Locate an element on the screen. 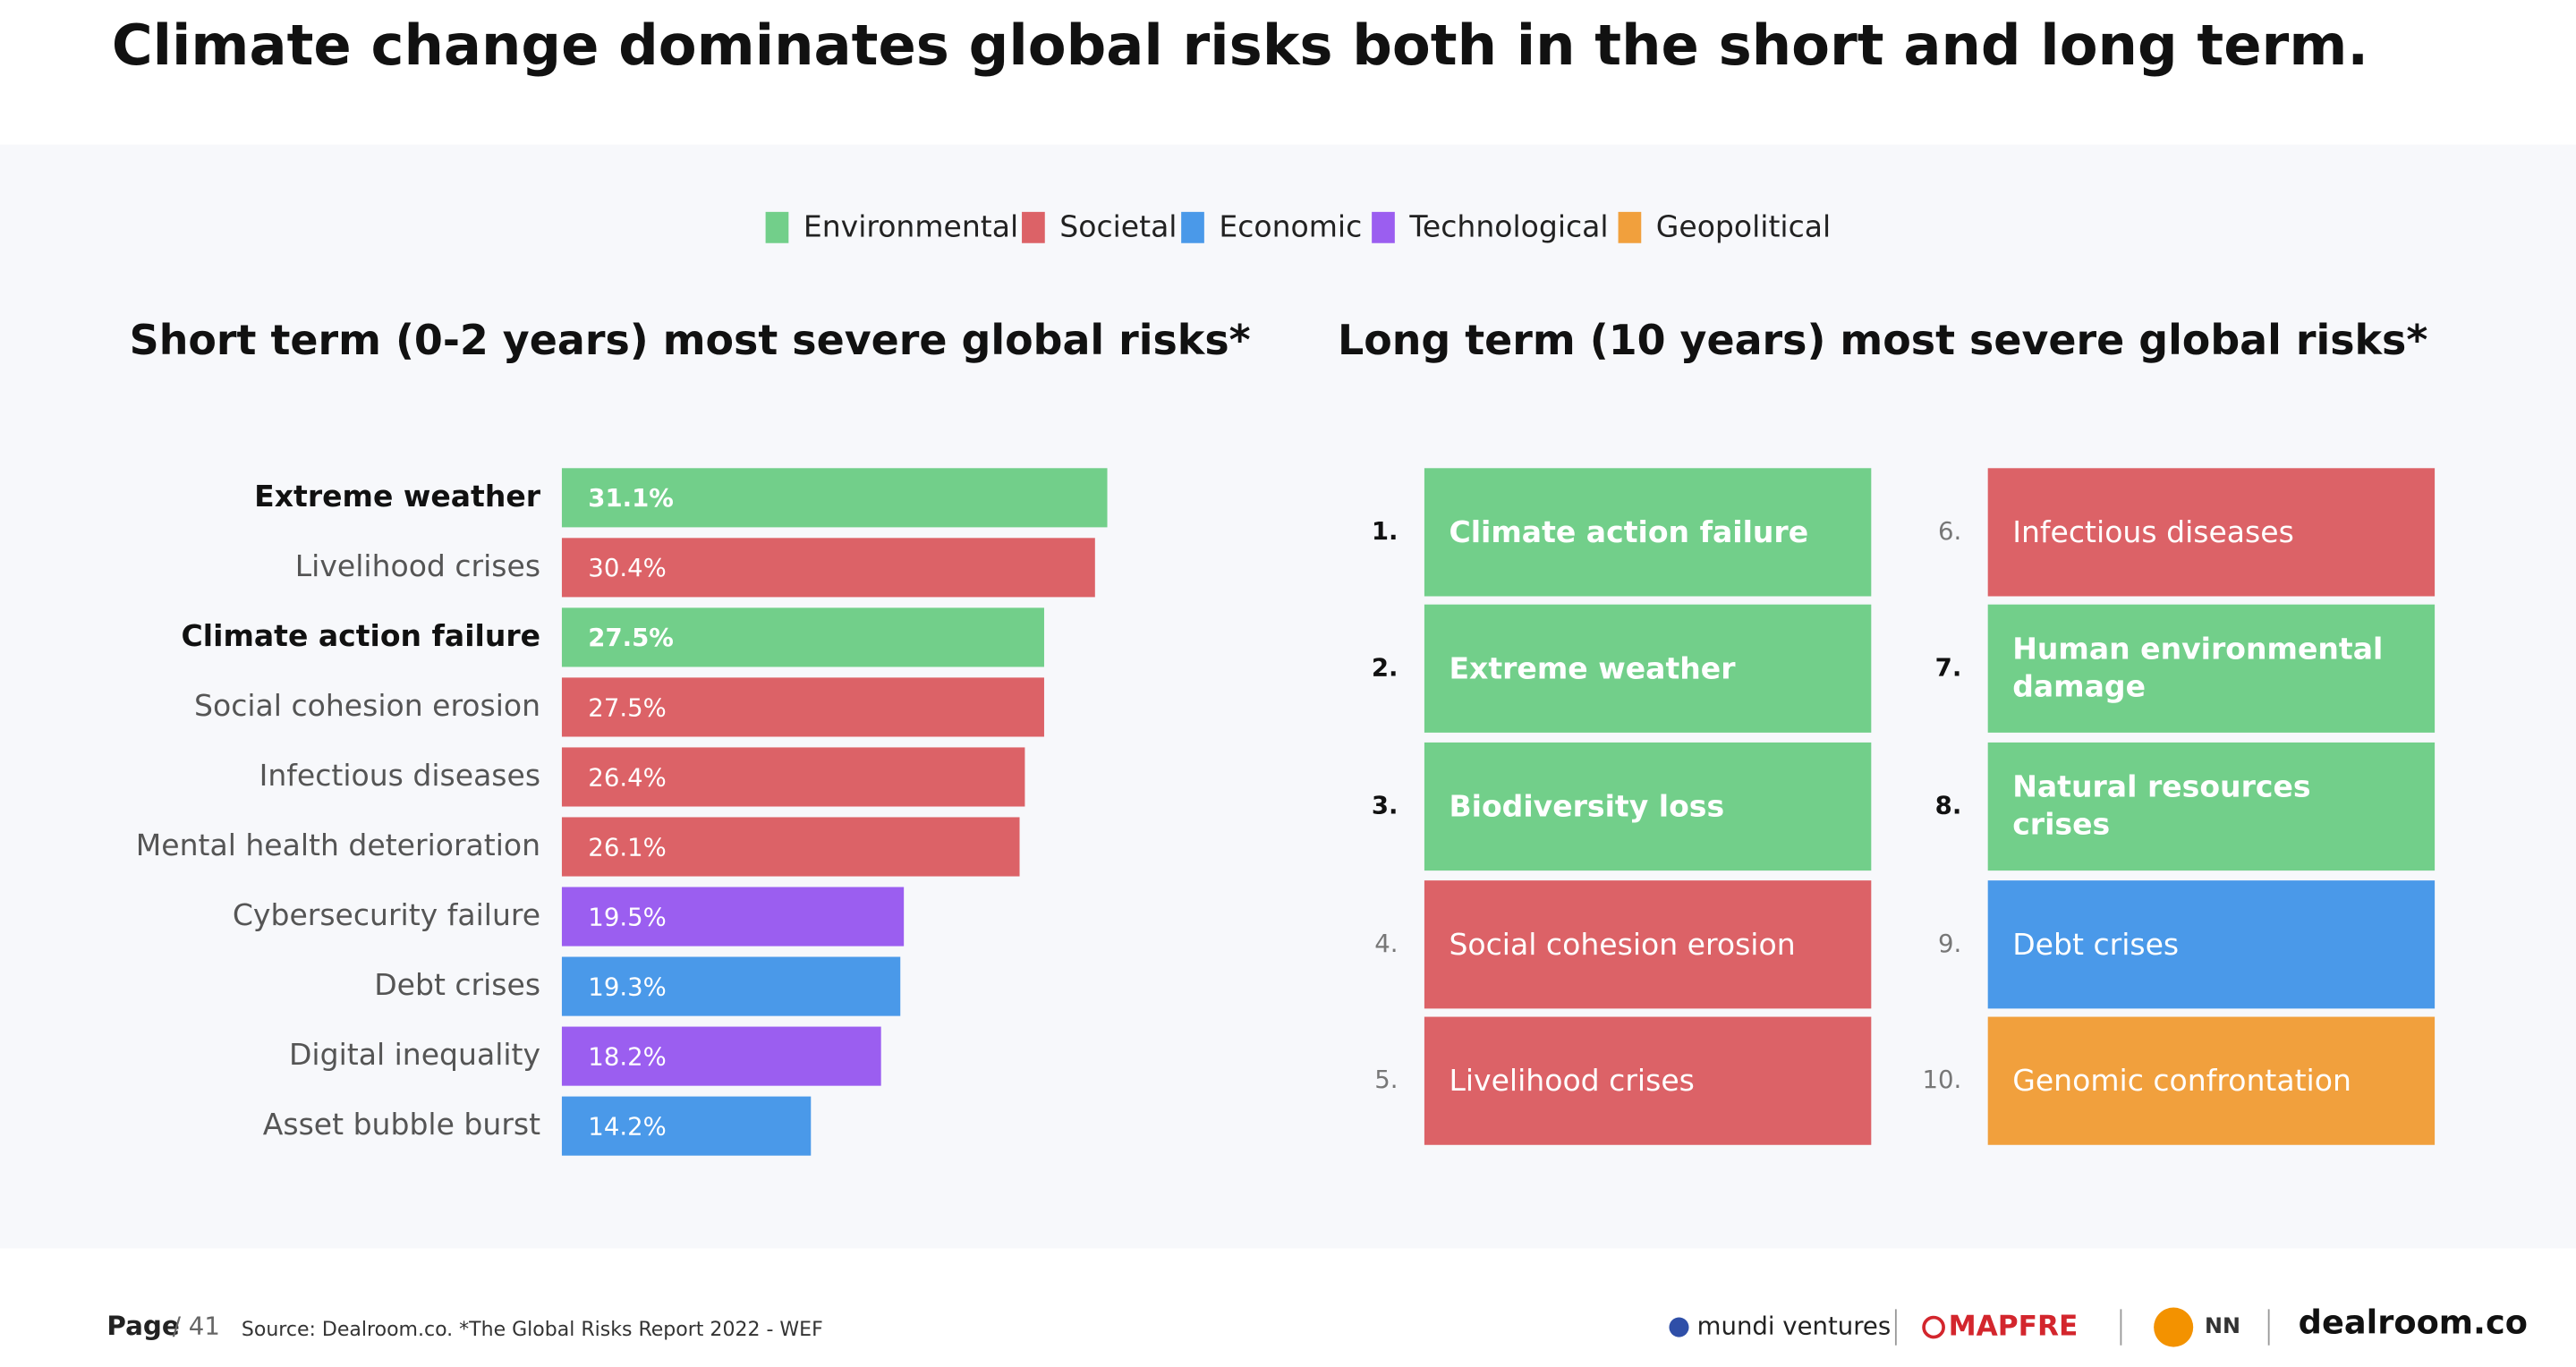 This screenshot has width=2576, height=1367. category-label: Social cohesion erosion is located at coordinates (367, 705).